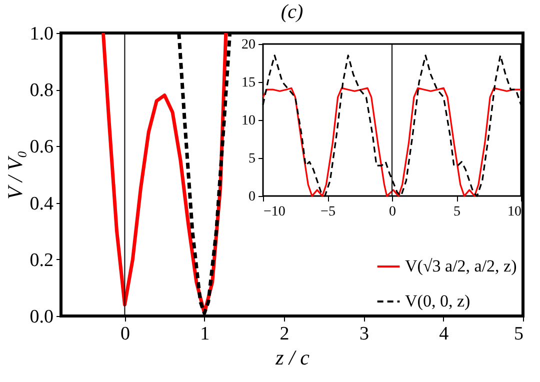 The height and width of the screenshot is (382, 540). What do you see at coordinates (292, 358) in the screenshot?
I see `x-axis-title: z / c` at bounding box center [292, 358].